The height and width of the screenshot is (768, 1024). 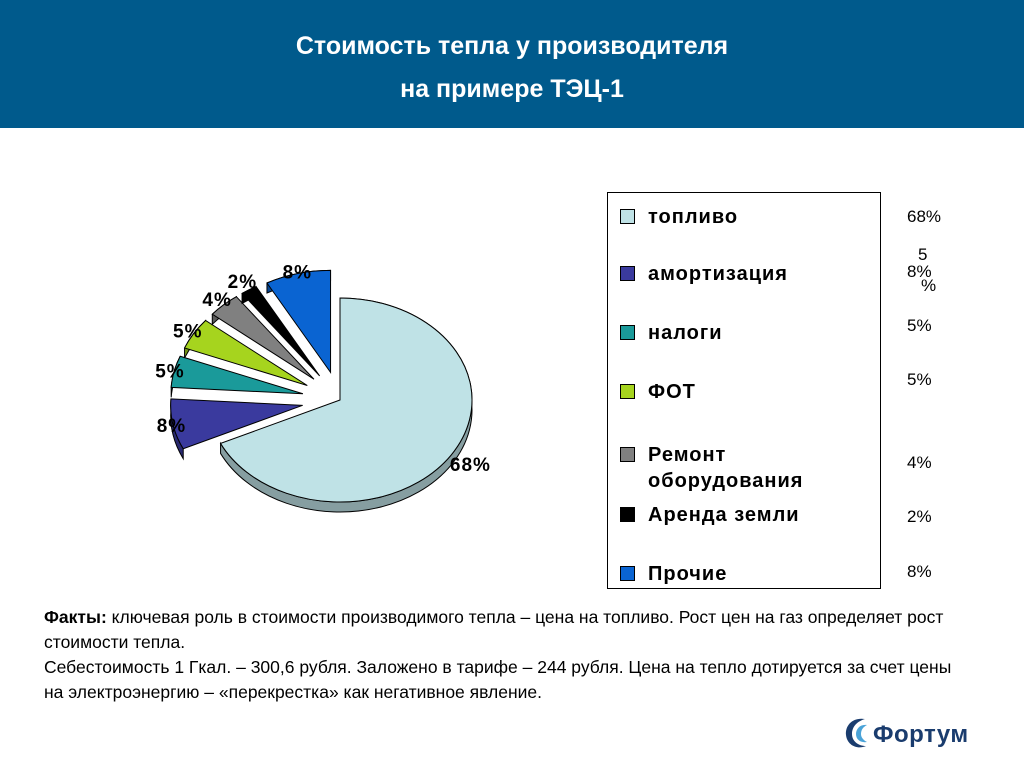 What do you see at coordinates (169, 372) in the screenshot?
I see `pie-label-taxes: 5%` at bounding box center [169, 372].